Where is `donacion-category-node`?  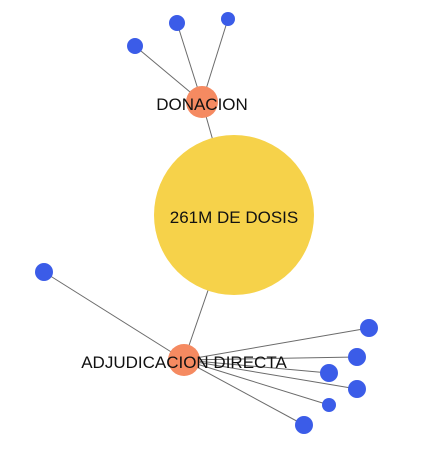 donacion-category-node is located at coordinates (202, 102).